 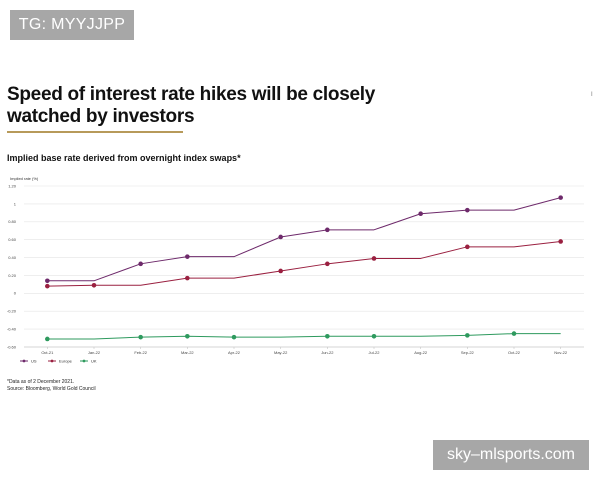 What do you see at coordinates (592, 95) in the screenshot?
I see `side-mark: I` at bounding box center [592, 95].